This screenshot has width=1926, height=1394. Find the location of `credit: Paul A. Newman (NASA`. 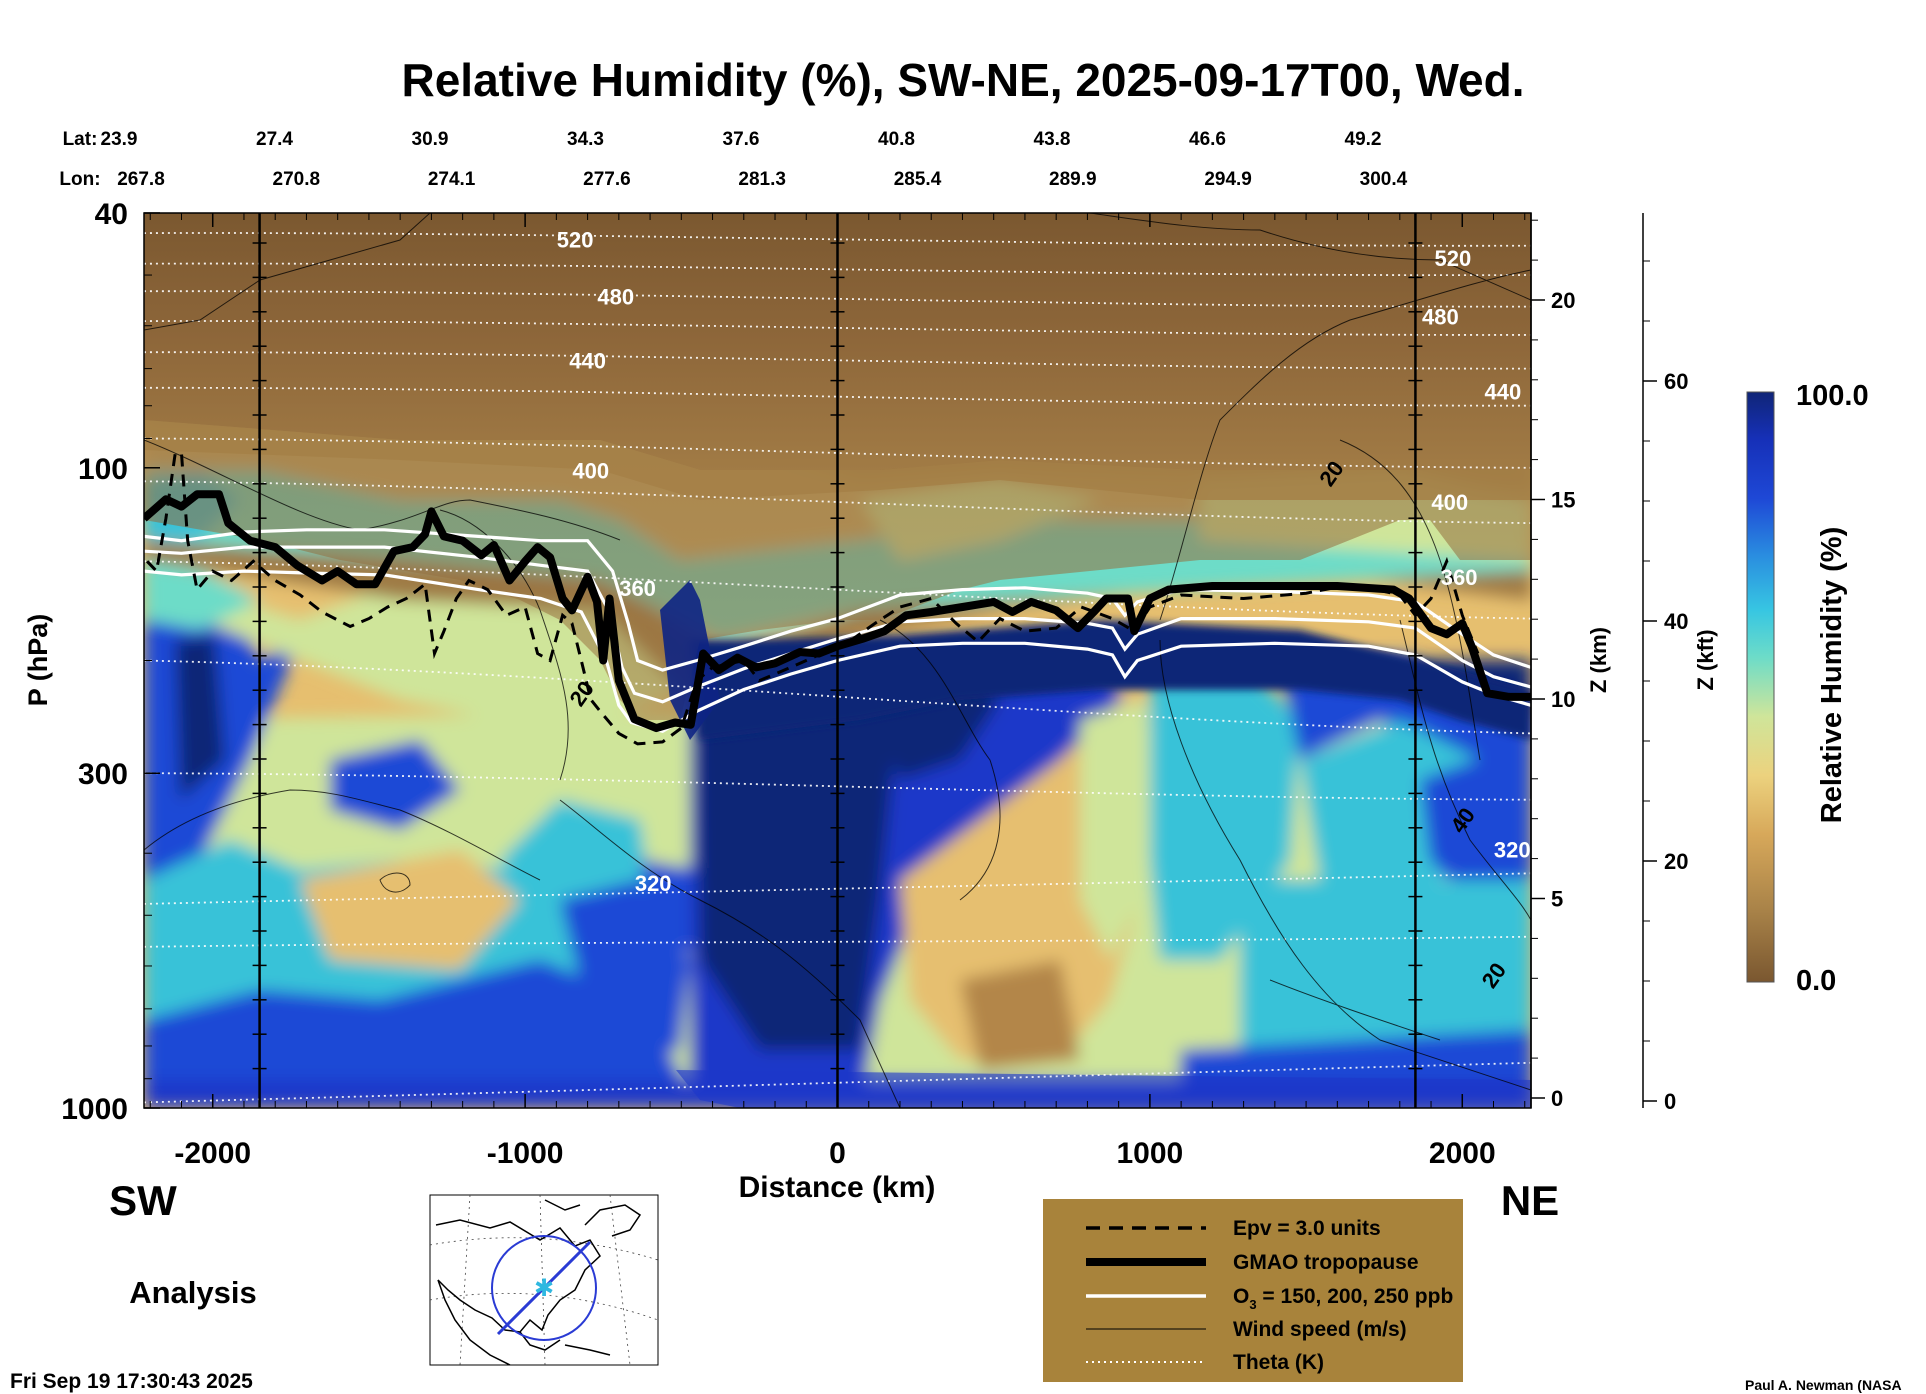

credit: Paul A. Newman (NASA is located at coordinates (1823, 1385).